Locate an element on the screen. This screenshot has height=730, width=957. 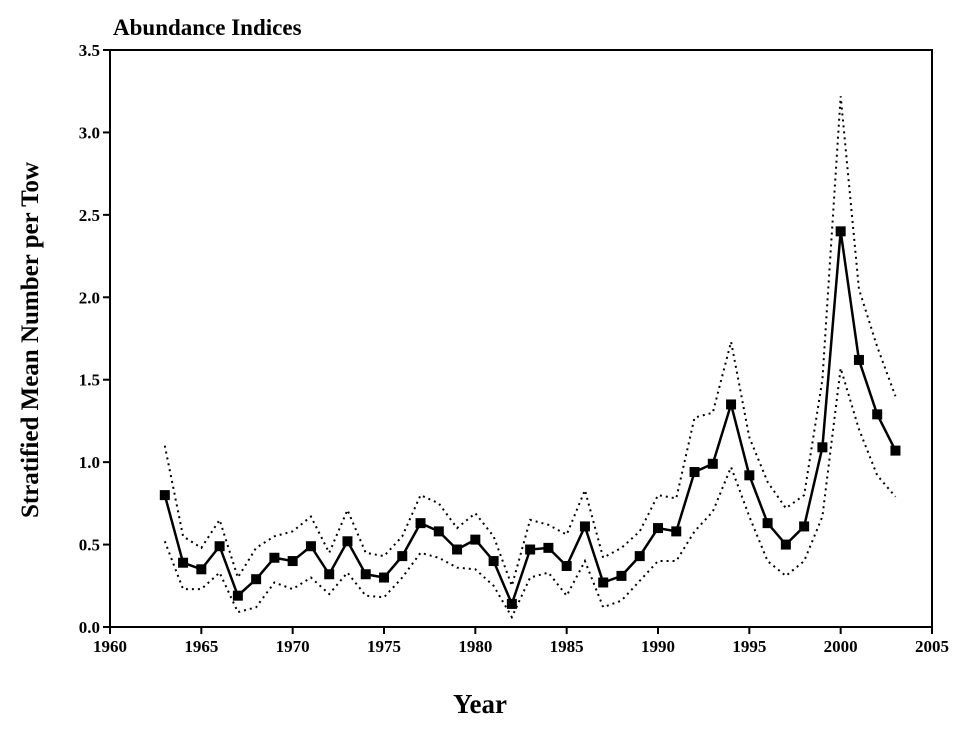
x-tick-label: 1965 is located at coordinates (201, 646).